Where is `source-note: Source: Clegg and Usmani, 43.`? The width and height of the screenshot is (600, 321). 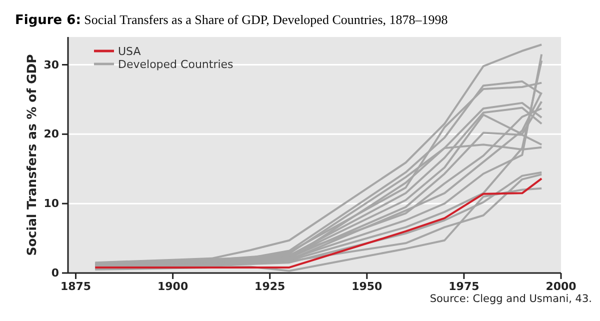 source-note: Source: Clegg and Usmani, 43. is located at coordinates (511, 299).